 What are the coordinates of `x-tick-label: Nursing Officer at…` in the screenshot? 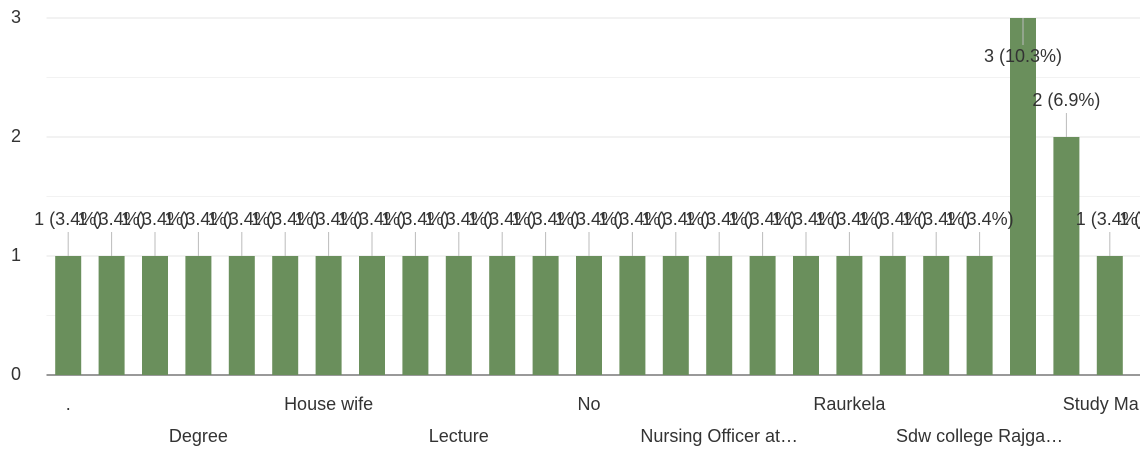 It's located at (719, 436).